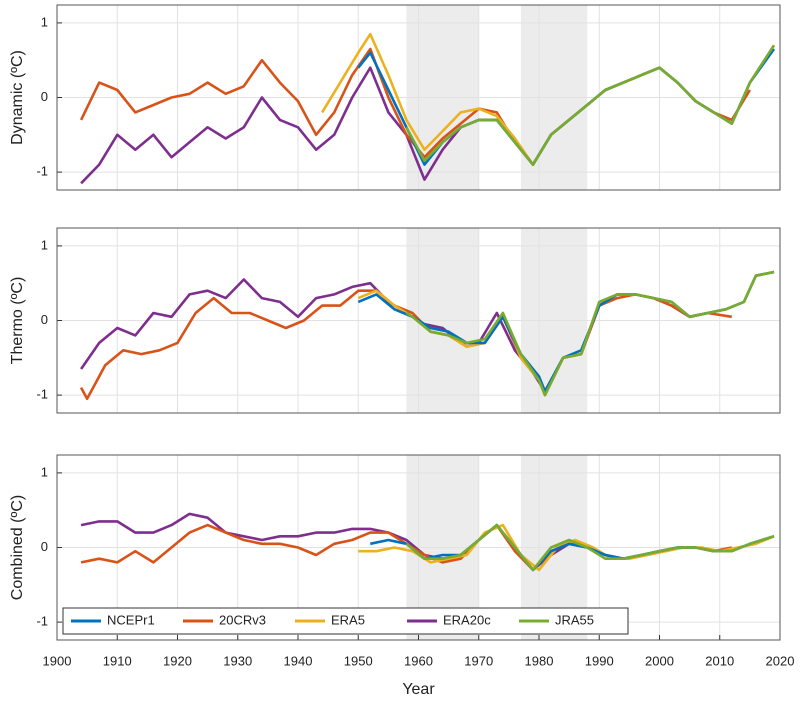  I want to click on x-tick-label: 1920, so click(177, 660).